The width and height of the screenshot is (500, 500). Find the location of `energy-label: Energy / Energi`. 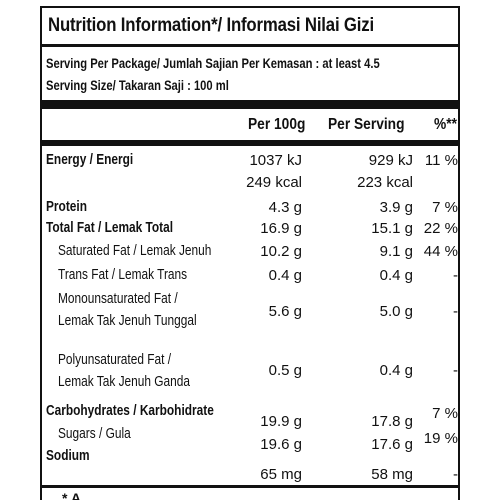

energy-label: Energy / Energi is located at coordinates (90, 160).